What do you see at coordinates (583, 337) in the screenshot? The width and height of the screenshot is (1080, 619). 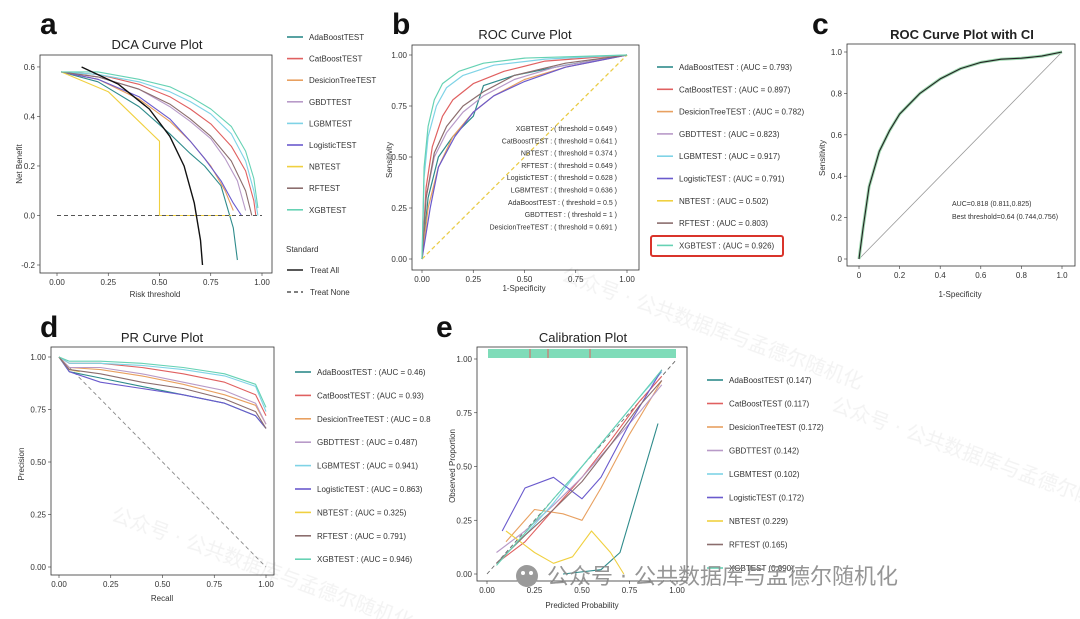 I see `chart-title: Calibration Plot` at bounding box center [583, 337].